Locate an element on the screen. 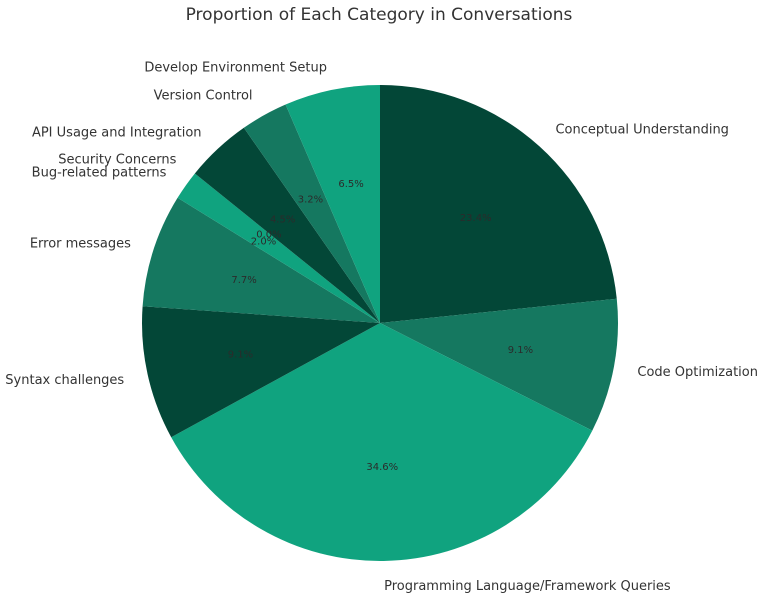 The width and height of the screenshot is (759, 610). label-conceptual-understanding: Conceptual Understanding is located at coordinates (642, 130).